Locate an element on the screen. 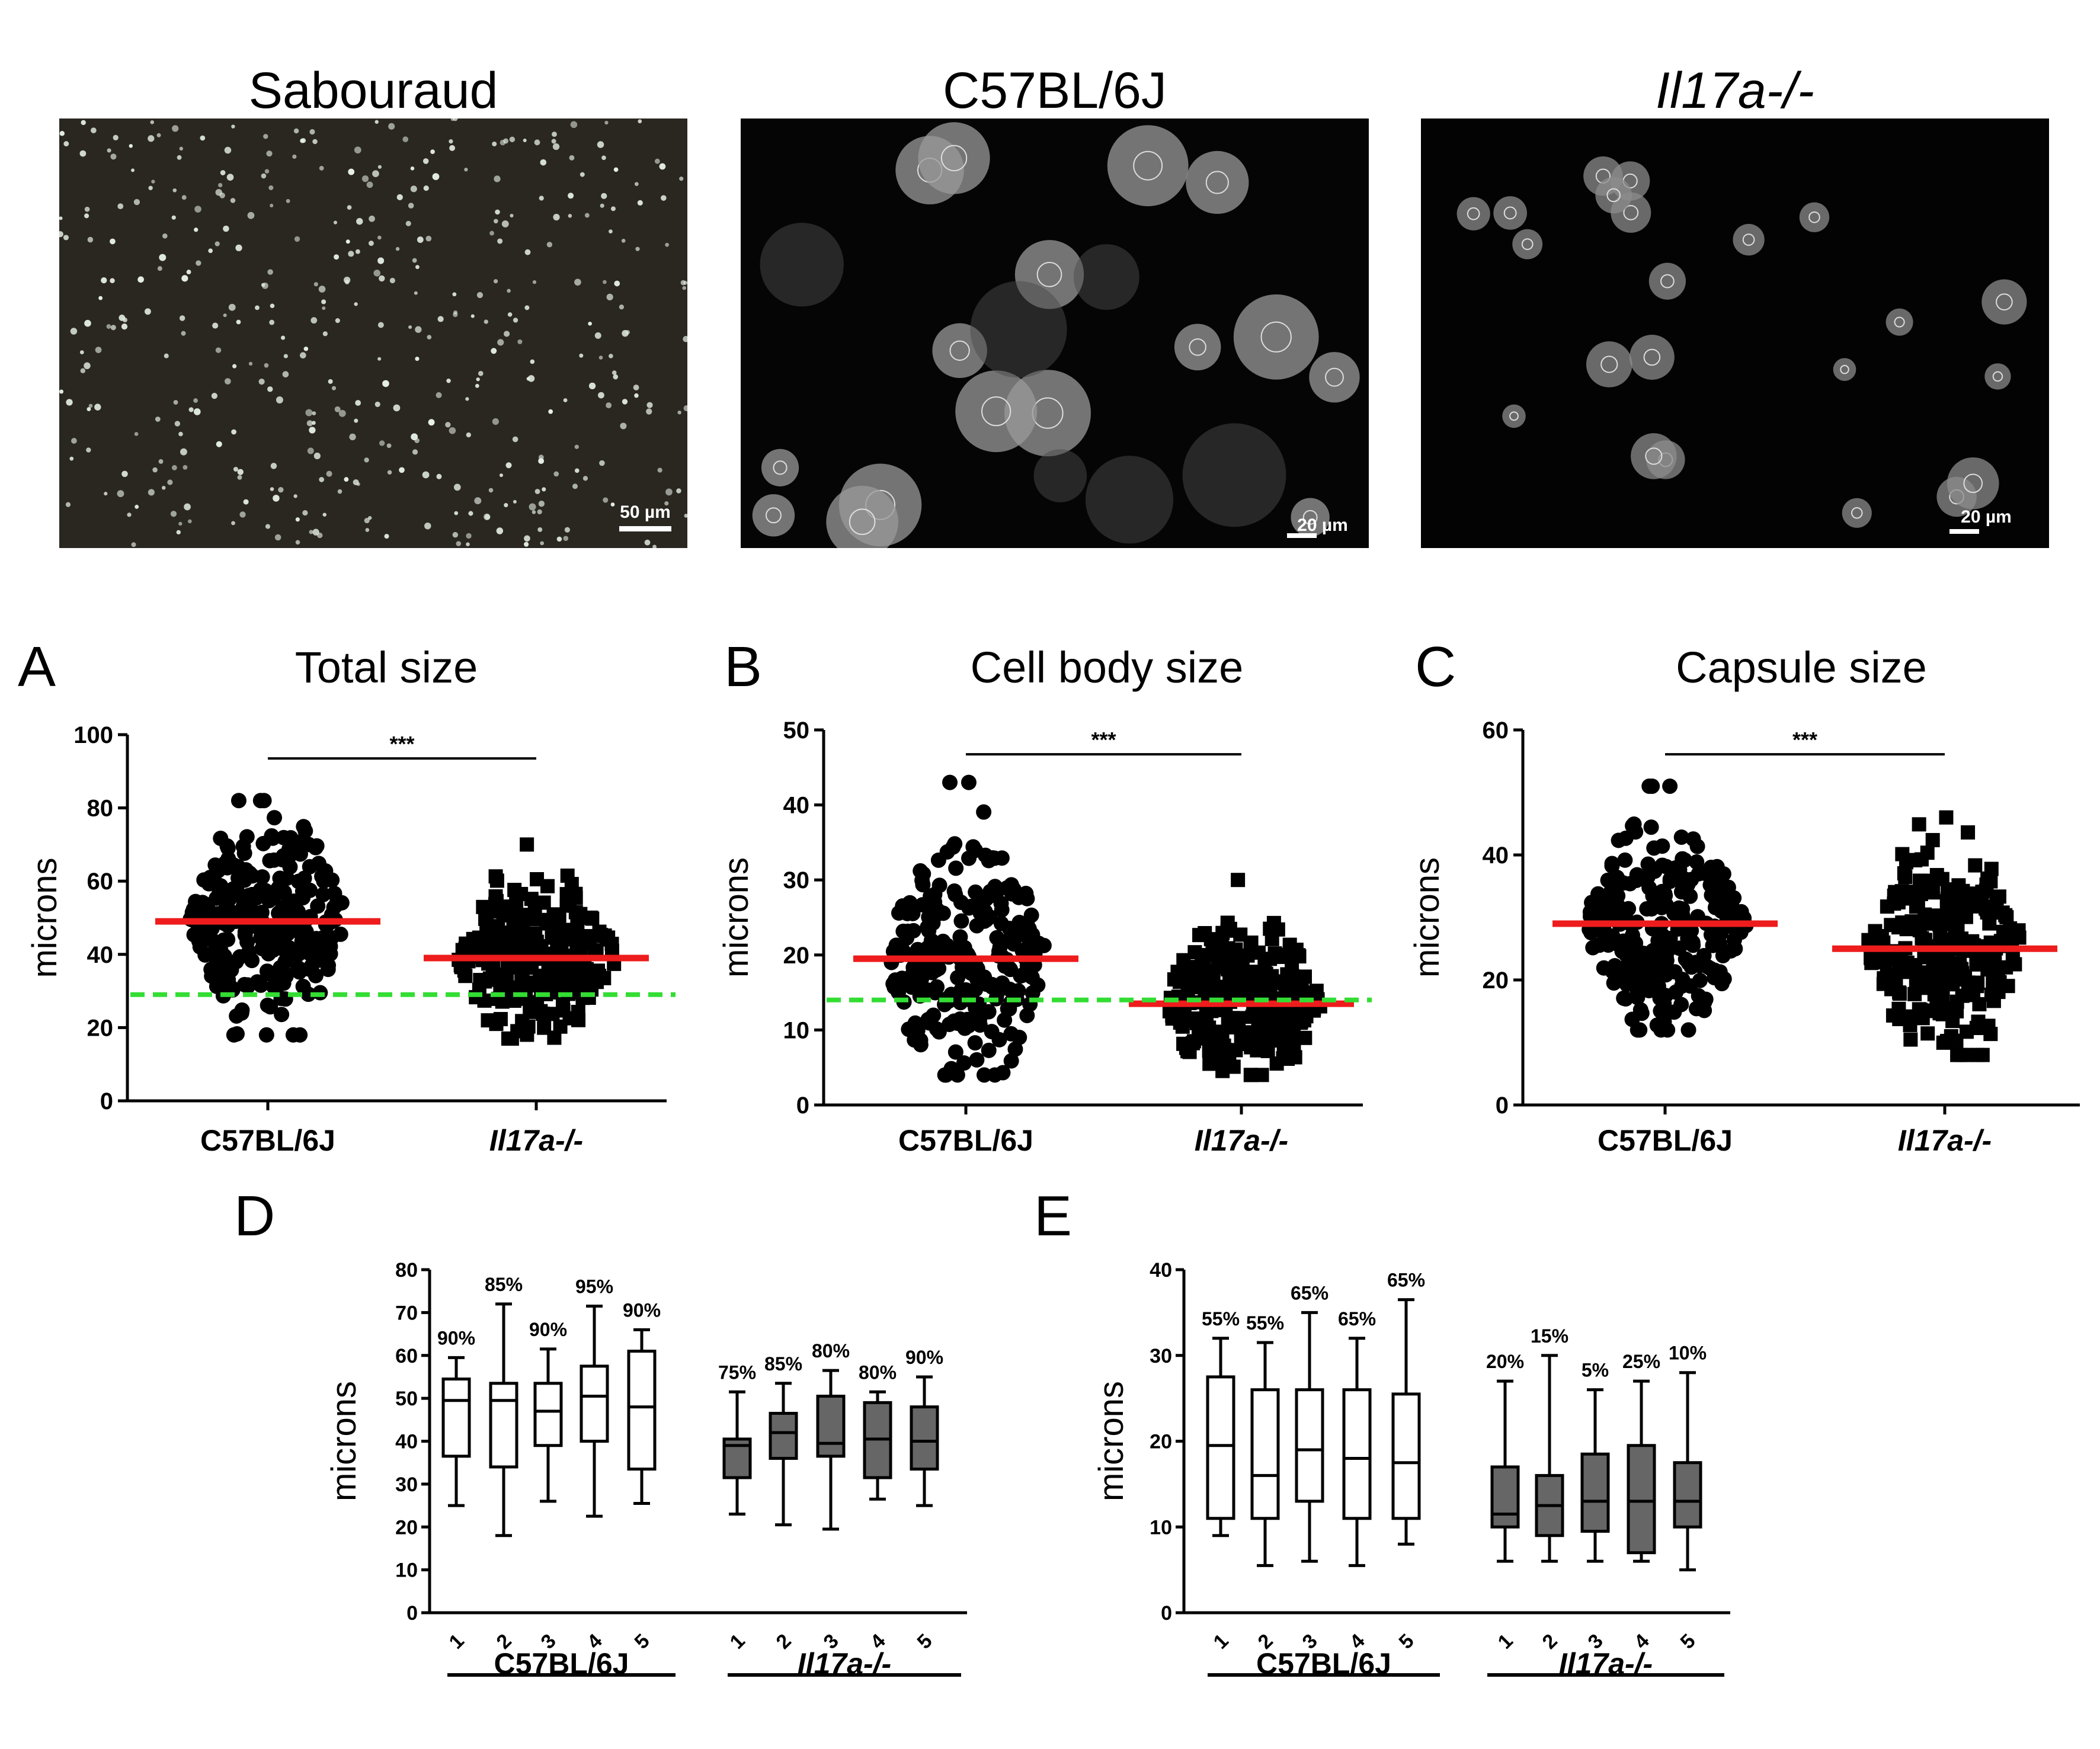  y-tick-label: 50 is located at coordinates (796, 731).